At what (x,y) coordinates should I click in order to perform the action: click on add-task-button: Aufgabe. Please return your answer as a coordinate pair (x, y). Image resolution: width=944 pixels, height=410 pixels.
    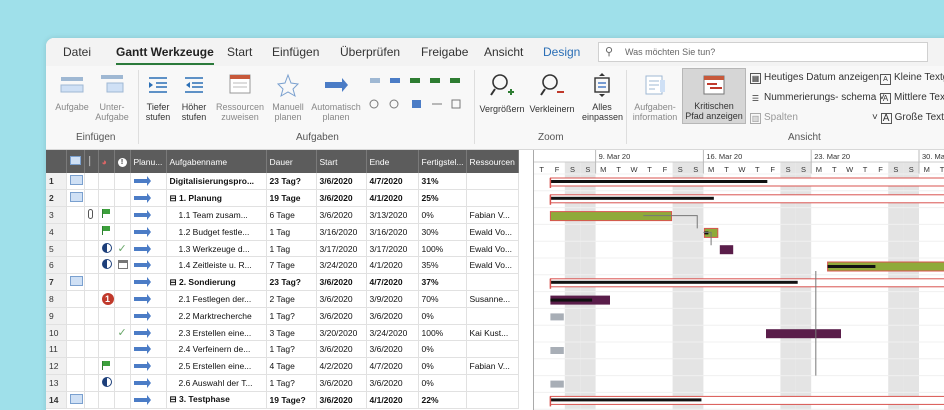
    Looking at the image, I should click on (72, 92).